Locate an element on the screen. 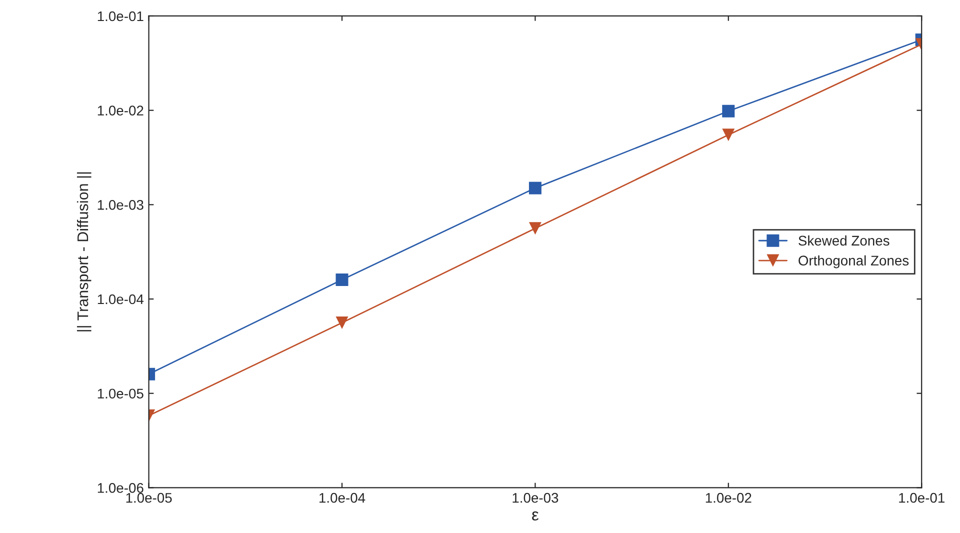  y-tick-label: 1.0e-03 is located at coordinates (121, 205).